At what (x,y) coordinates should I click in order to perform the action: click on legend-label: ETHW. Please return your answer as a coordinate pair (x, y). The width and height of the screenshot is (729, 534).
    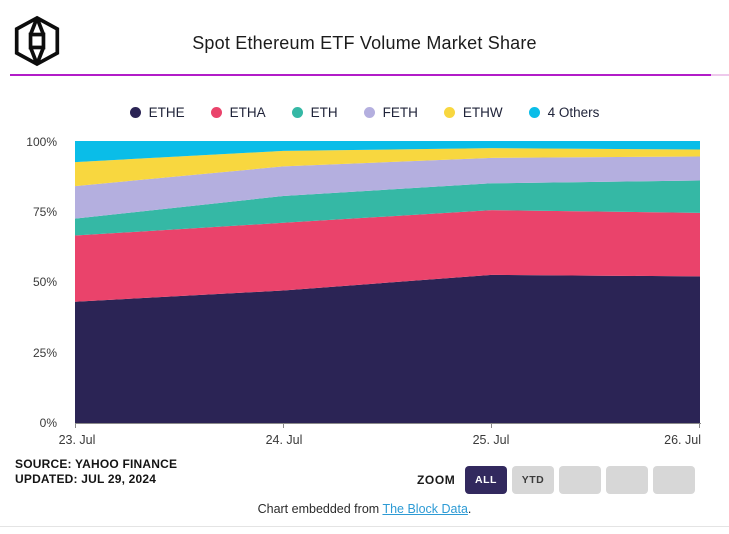
    Looking at the image, I should click on (482, 112).